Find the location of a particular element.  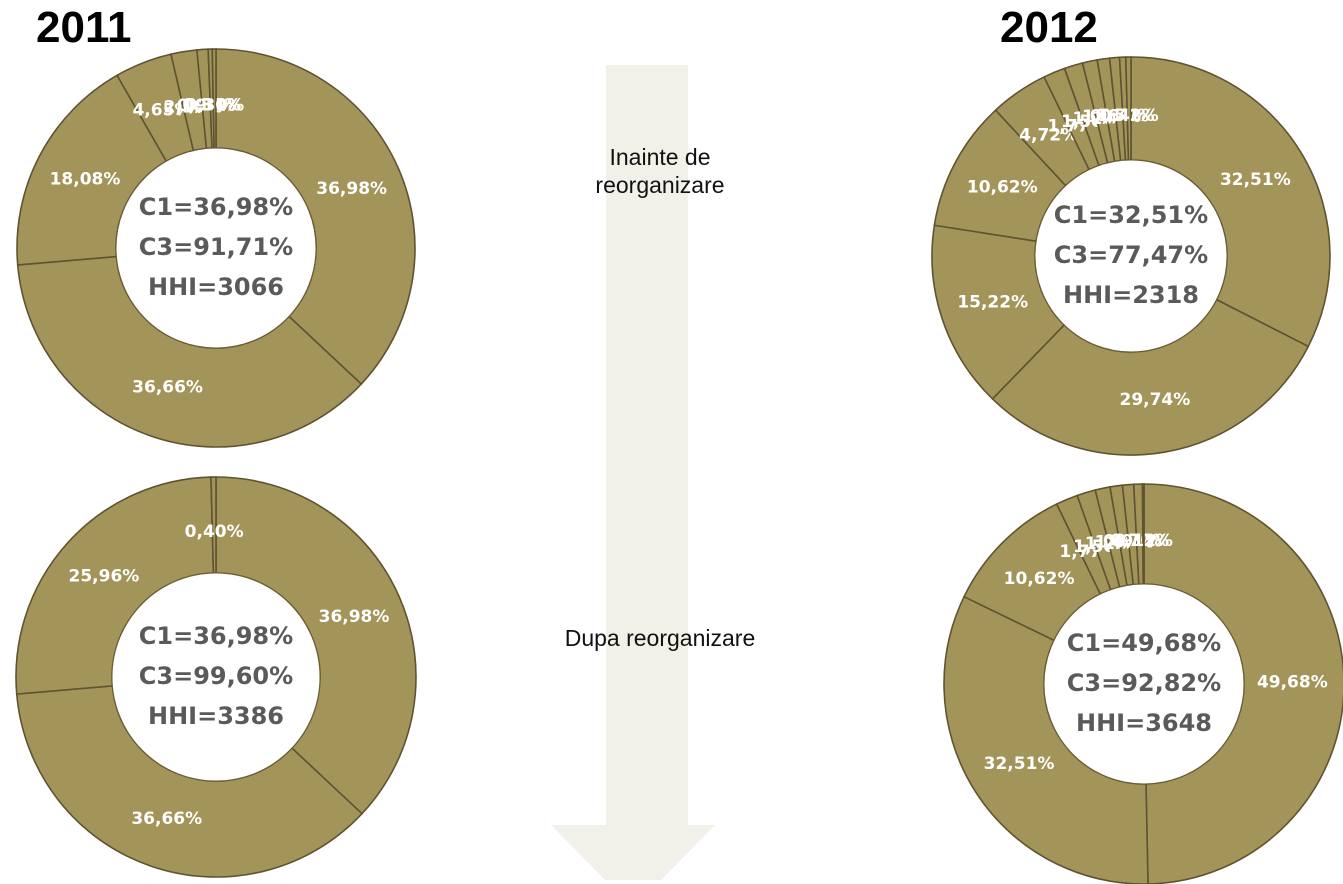

center-metric-label: HHI=3066 is located at coordinates (216, 287).